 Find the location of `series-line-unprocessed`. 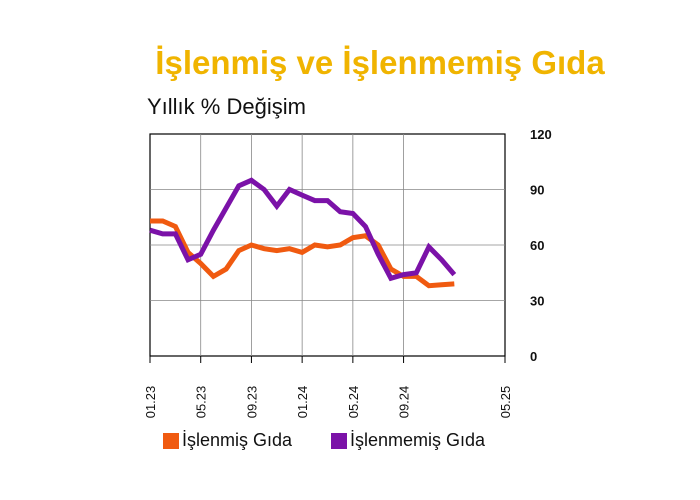

series-line-unprocessed is located at coordinates (303, 229).